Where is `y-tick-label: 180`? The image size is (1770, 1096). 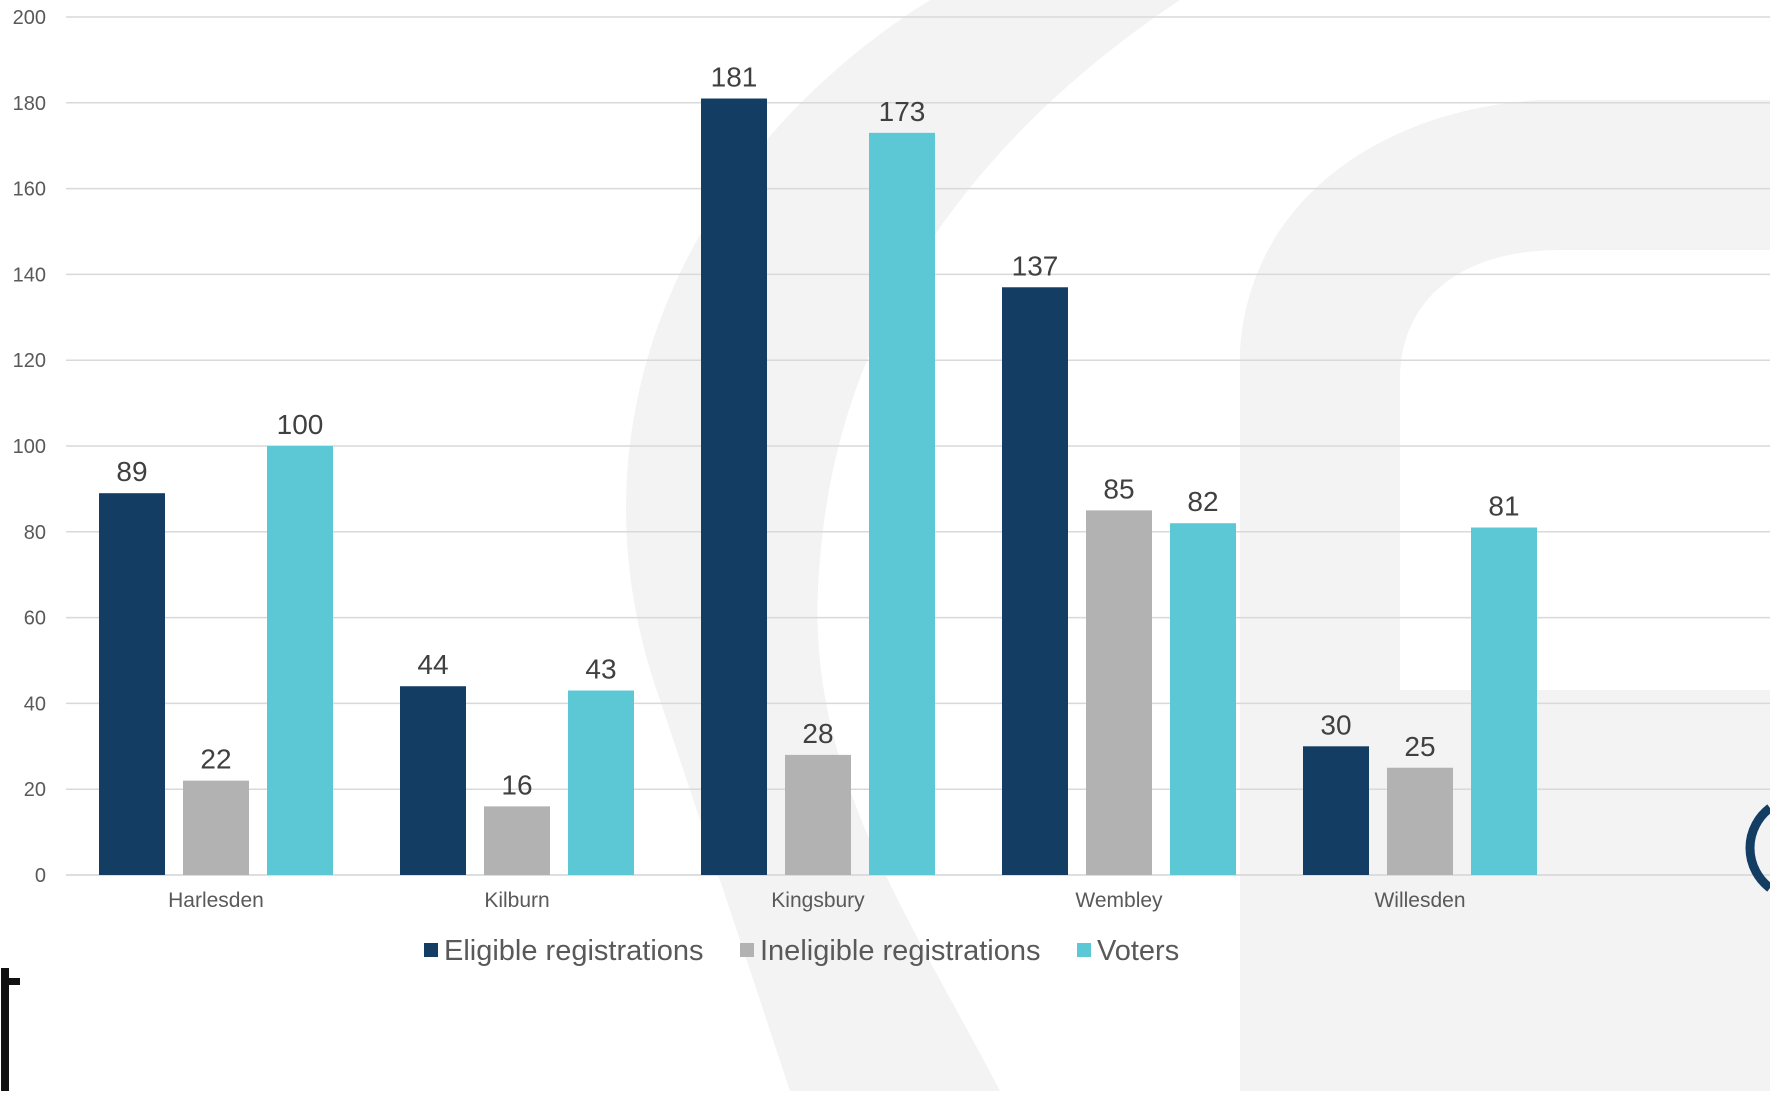
y-tick-label: 180 is located at coordinates (29, 104).